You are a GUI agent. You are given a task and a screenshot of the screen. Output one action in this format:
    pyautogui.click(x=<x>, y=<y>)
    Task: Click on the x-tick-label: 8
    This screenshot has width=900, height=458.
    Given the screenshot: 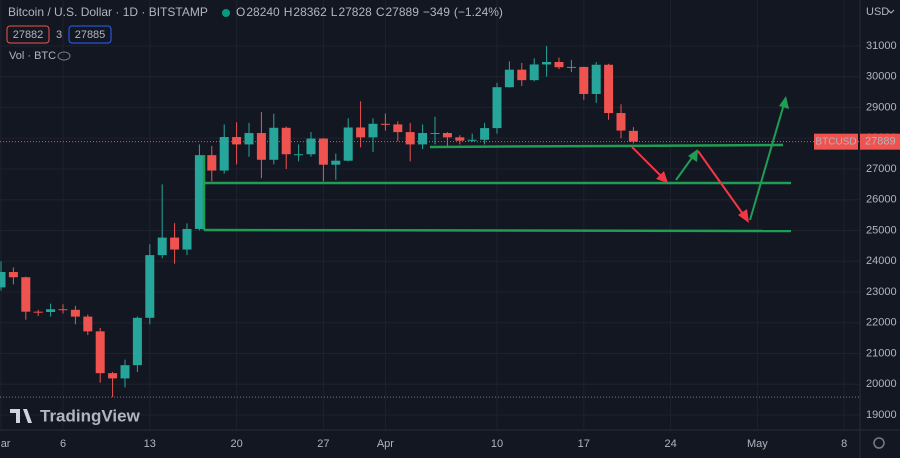 What is the action you would take?
    pyautogui.click(x=844, y=444)
    